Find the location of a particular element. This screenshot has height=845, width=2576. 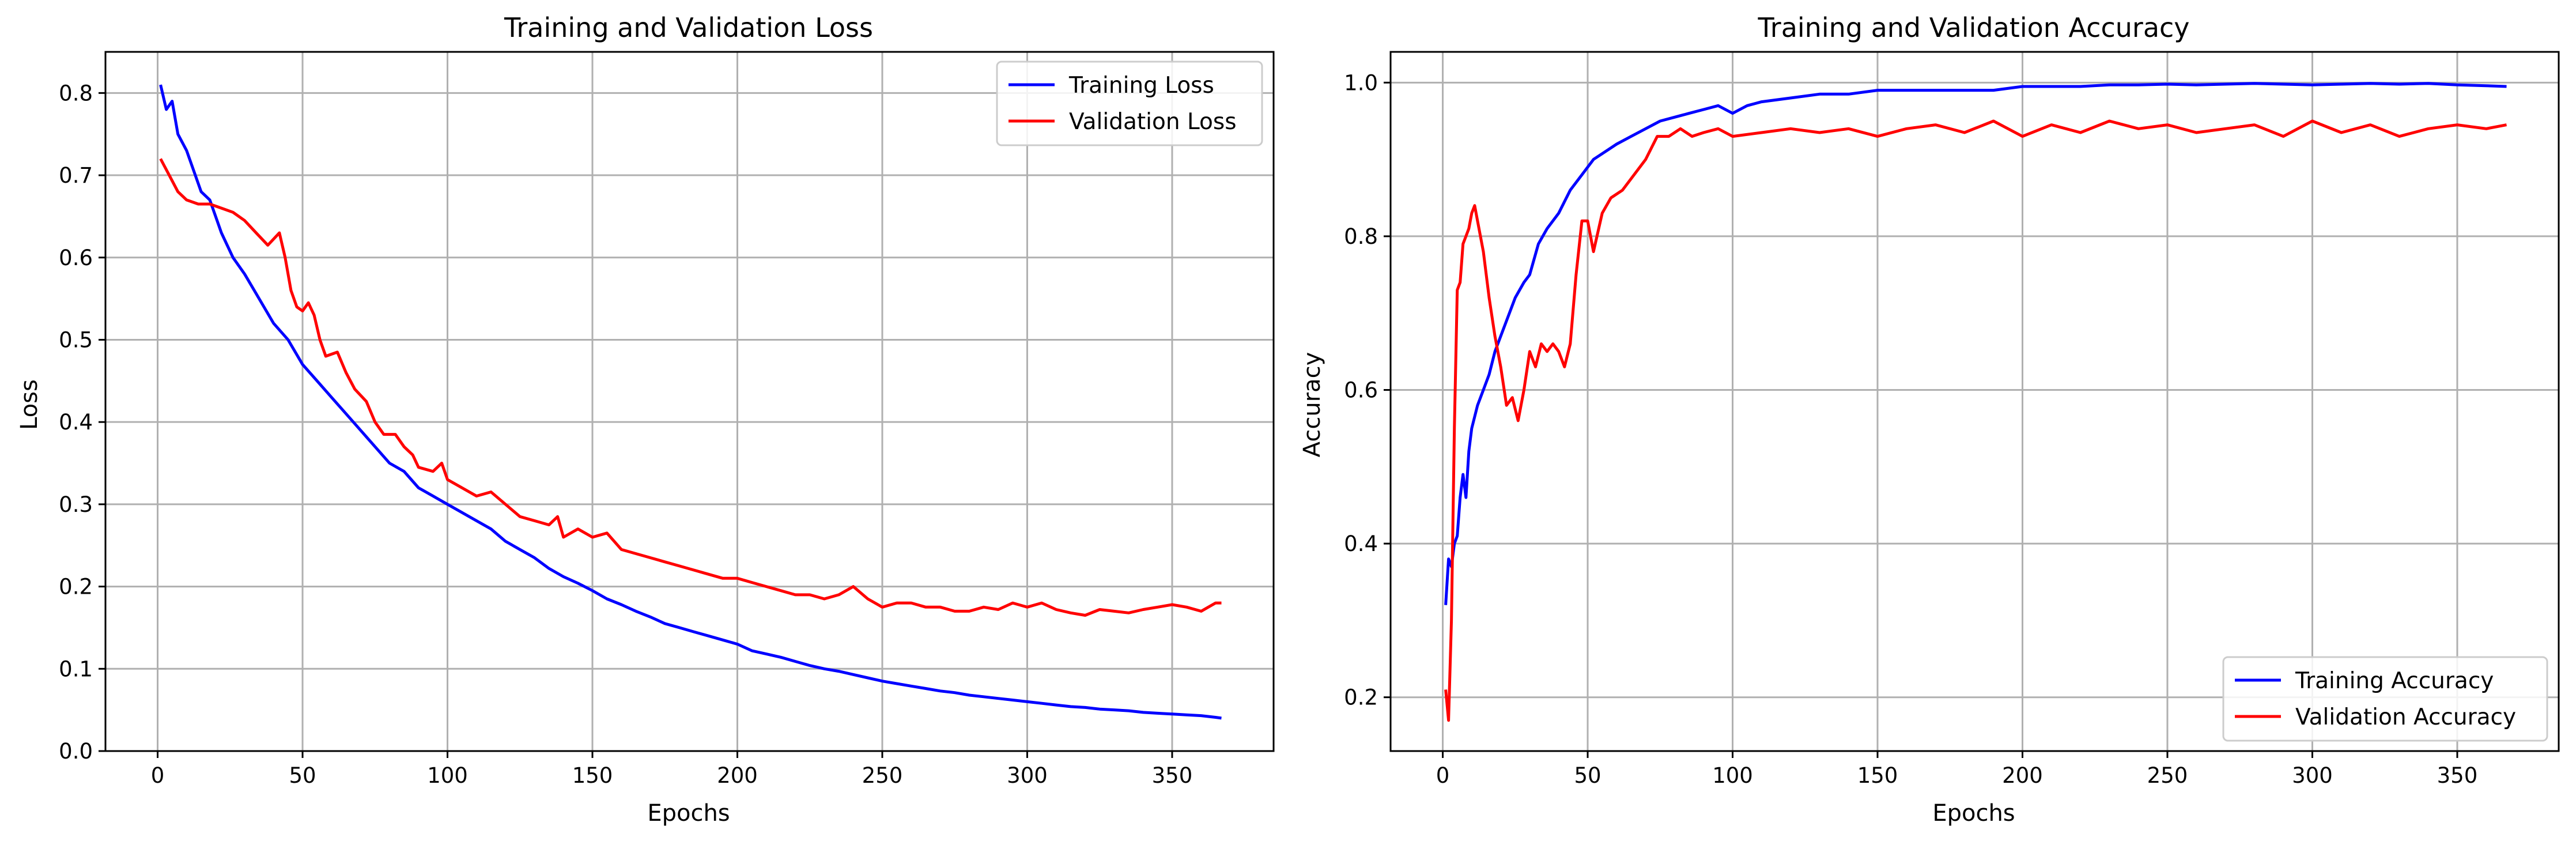

chart-title: Training and Validation Accuracy is located at coordinates (1973, 27).